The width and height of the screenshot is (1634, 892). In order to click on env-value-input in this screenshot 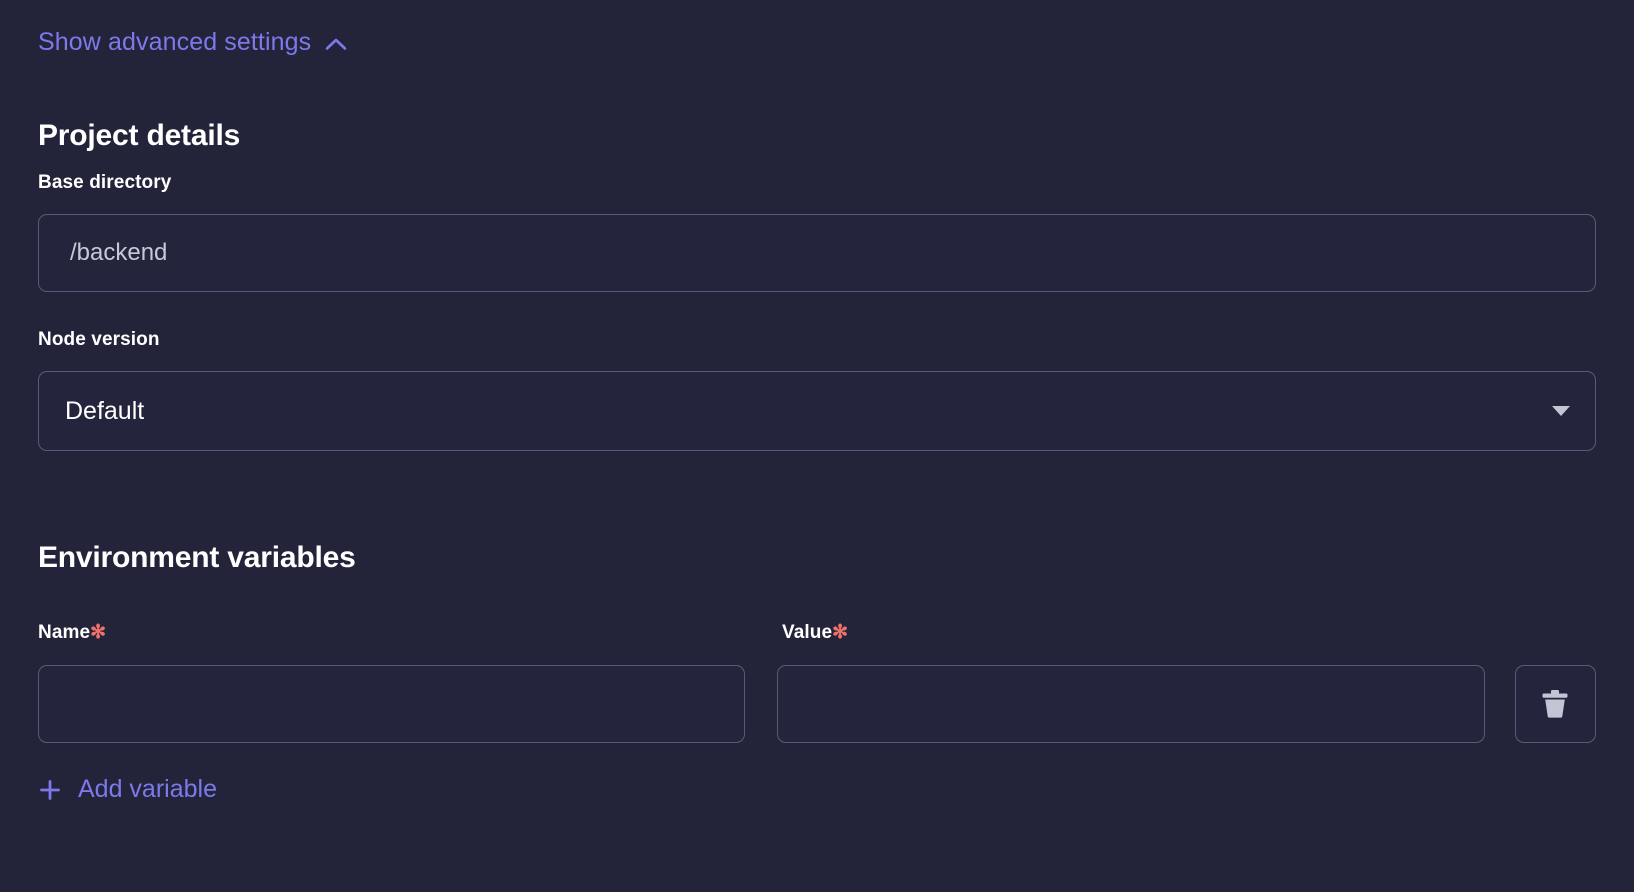, I will do `click(1131, 704)`.